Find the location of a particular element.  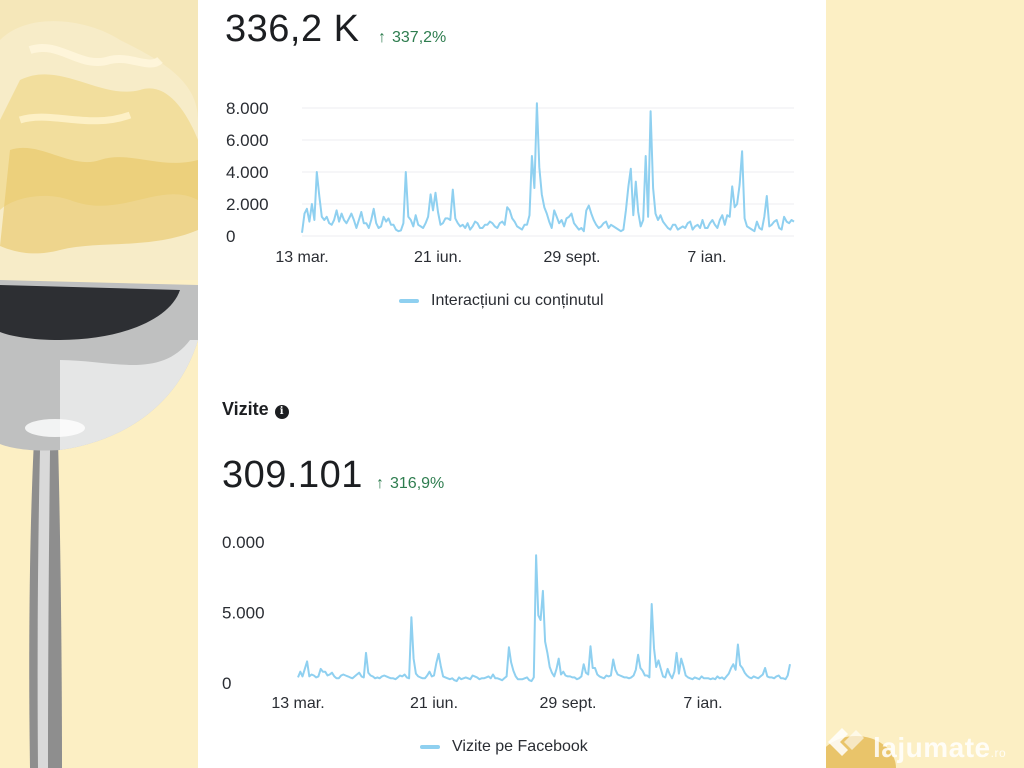

visits-delta-value: 316,9% is located at coordinates (417, 483).